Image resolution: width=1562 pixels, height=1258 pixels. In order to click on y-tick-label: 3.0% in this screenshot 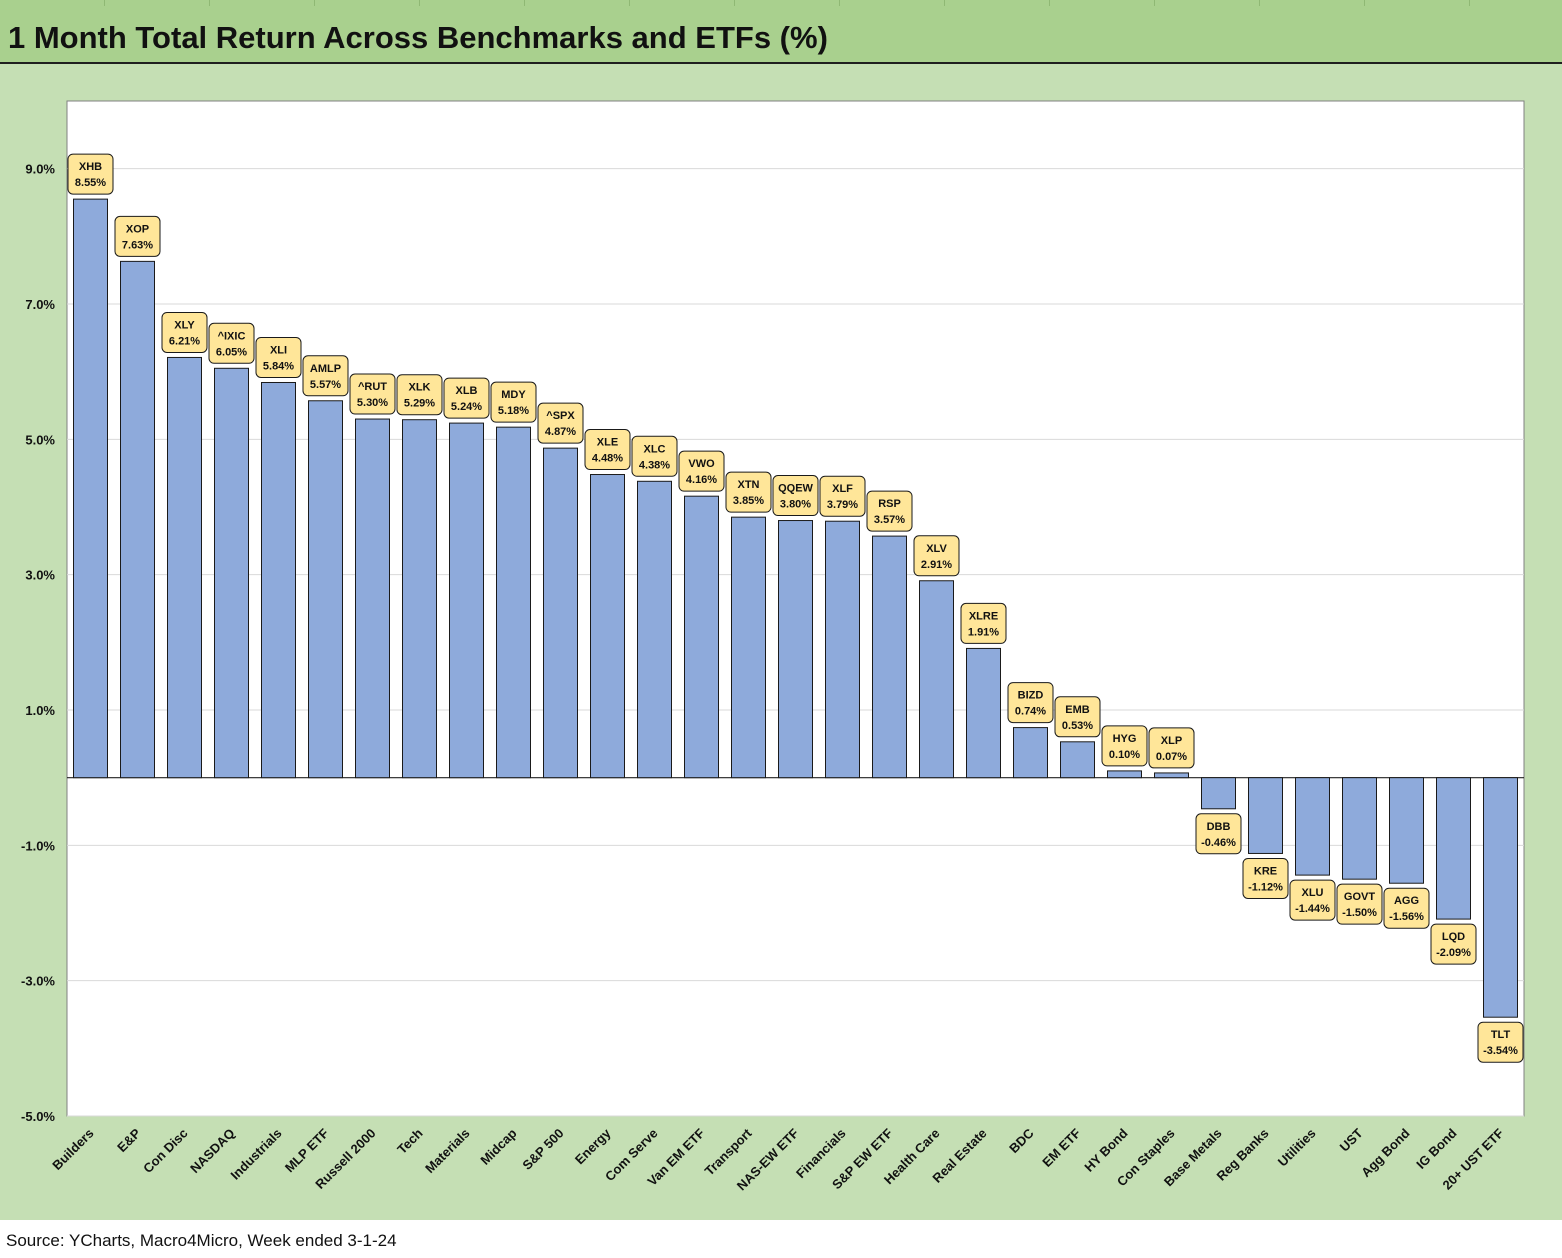, I will do `click(40, 575)`.